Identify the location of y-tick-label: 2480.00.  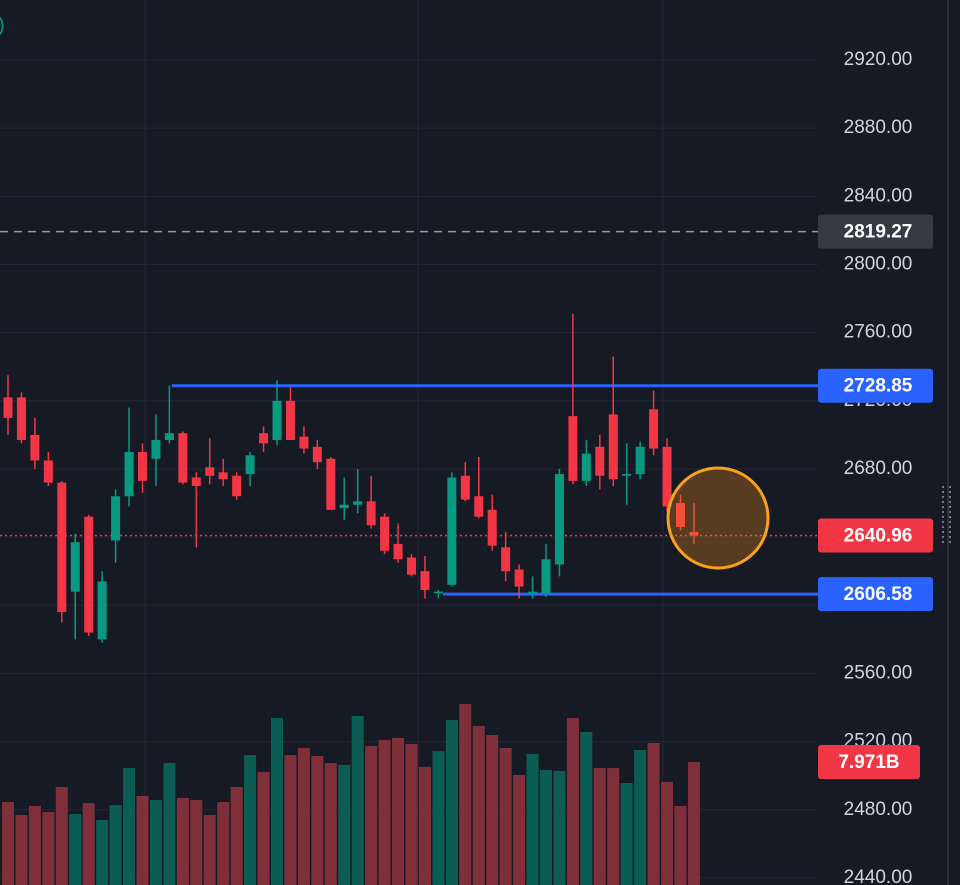
(878, 809).